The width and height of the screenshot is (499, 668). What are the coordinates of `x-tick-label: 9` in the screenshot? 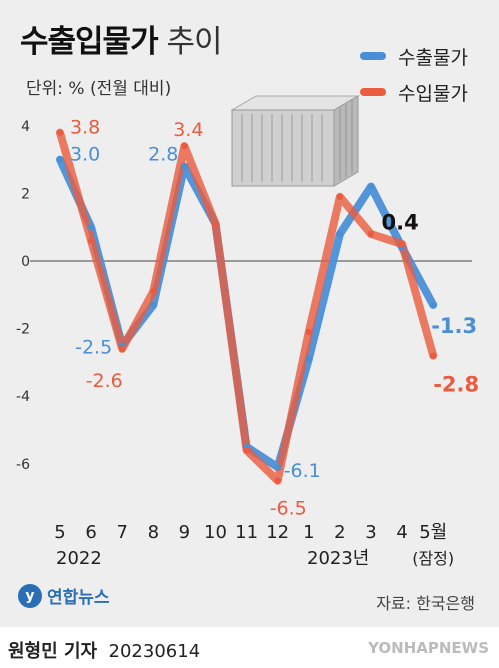 It's located at (184, 532).